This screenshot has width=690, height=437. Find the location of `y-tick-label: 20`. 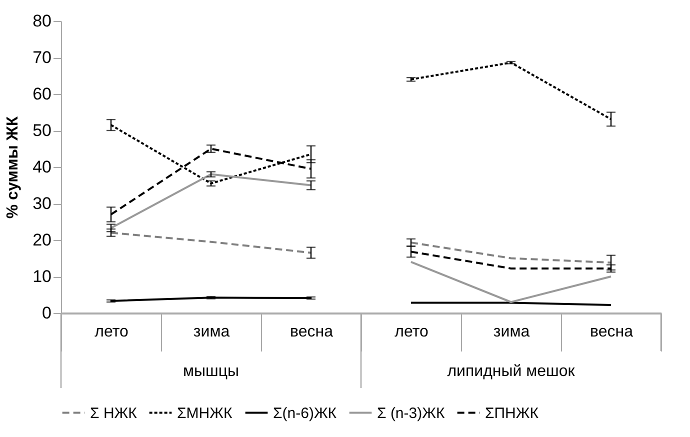

y-tick-label: 20 is located at coordinates (42, 240).